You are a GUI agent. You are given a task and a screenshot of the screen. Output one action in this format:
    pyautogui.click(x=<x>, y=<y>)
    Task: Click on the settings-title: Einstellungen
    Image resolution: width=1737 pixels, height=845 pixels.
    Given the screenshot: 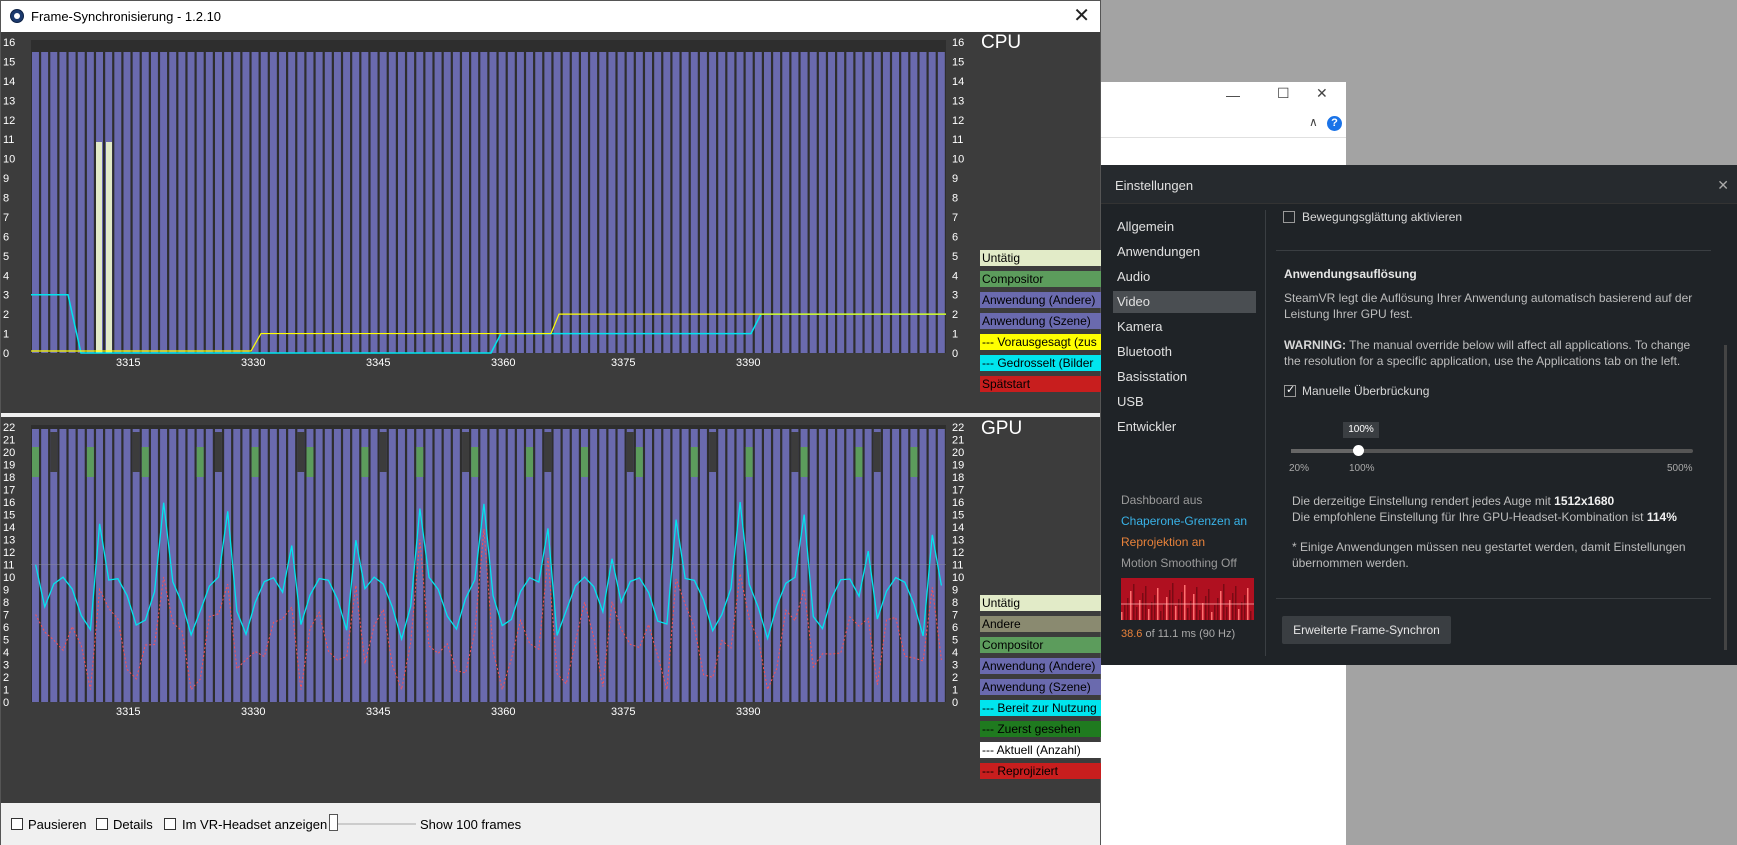 What is the action you would take?
    pyautogui.click(x=1154, y=185)
    